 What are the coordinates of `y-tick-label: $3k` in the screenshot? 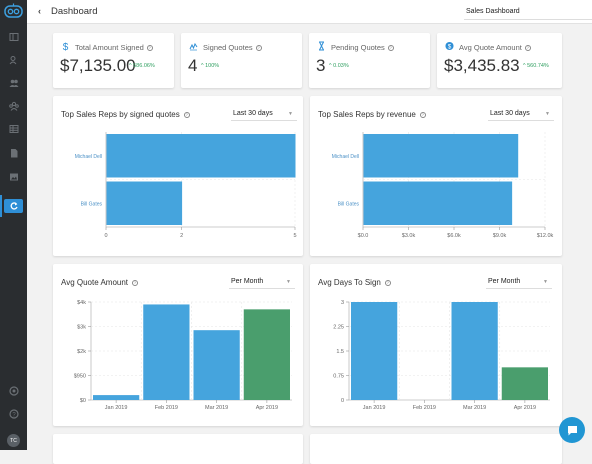 It's located at (81, 328).